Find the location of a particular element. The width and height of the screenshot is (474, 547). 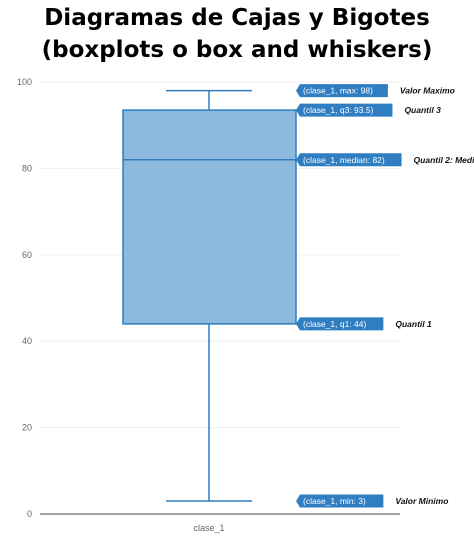

title-line-1: Diagramas de Cajas y Bigotes is located at coordinates (237, 18).